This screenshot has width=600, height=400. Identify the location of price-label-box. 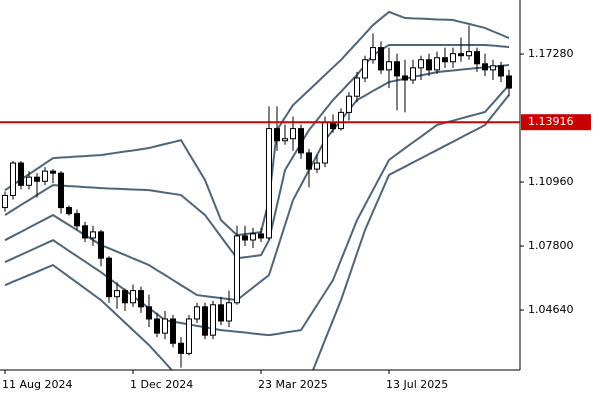
(556, 122).